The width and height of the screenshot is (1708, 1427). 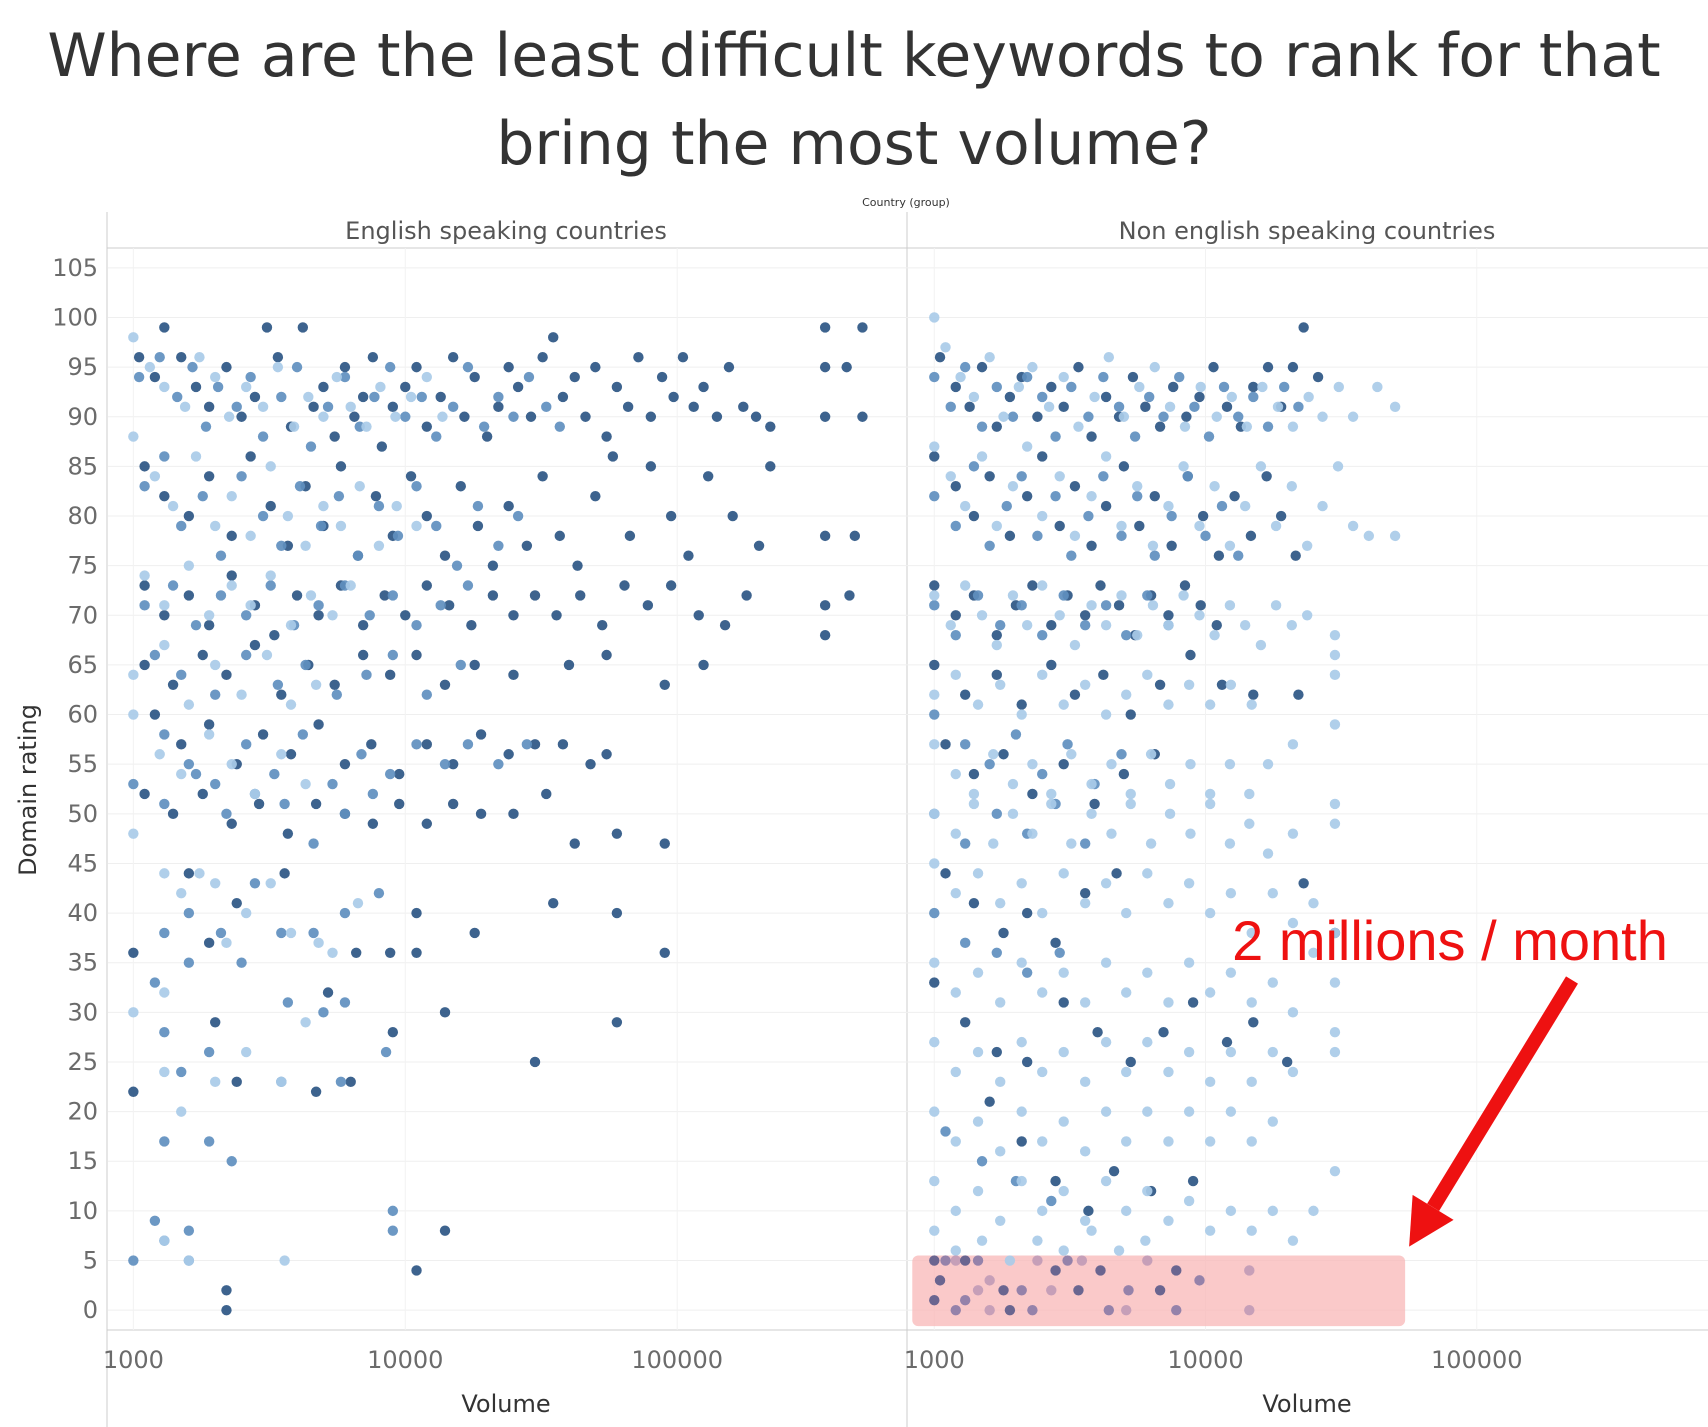 I want to click on x-tick-label: 100000, so click(x=677, y=1360).